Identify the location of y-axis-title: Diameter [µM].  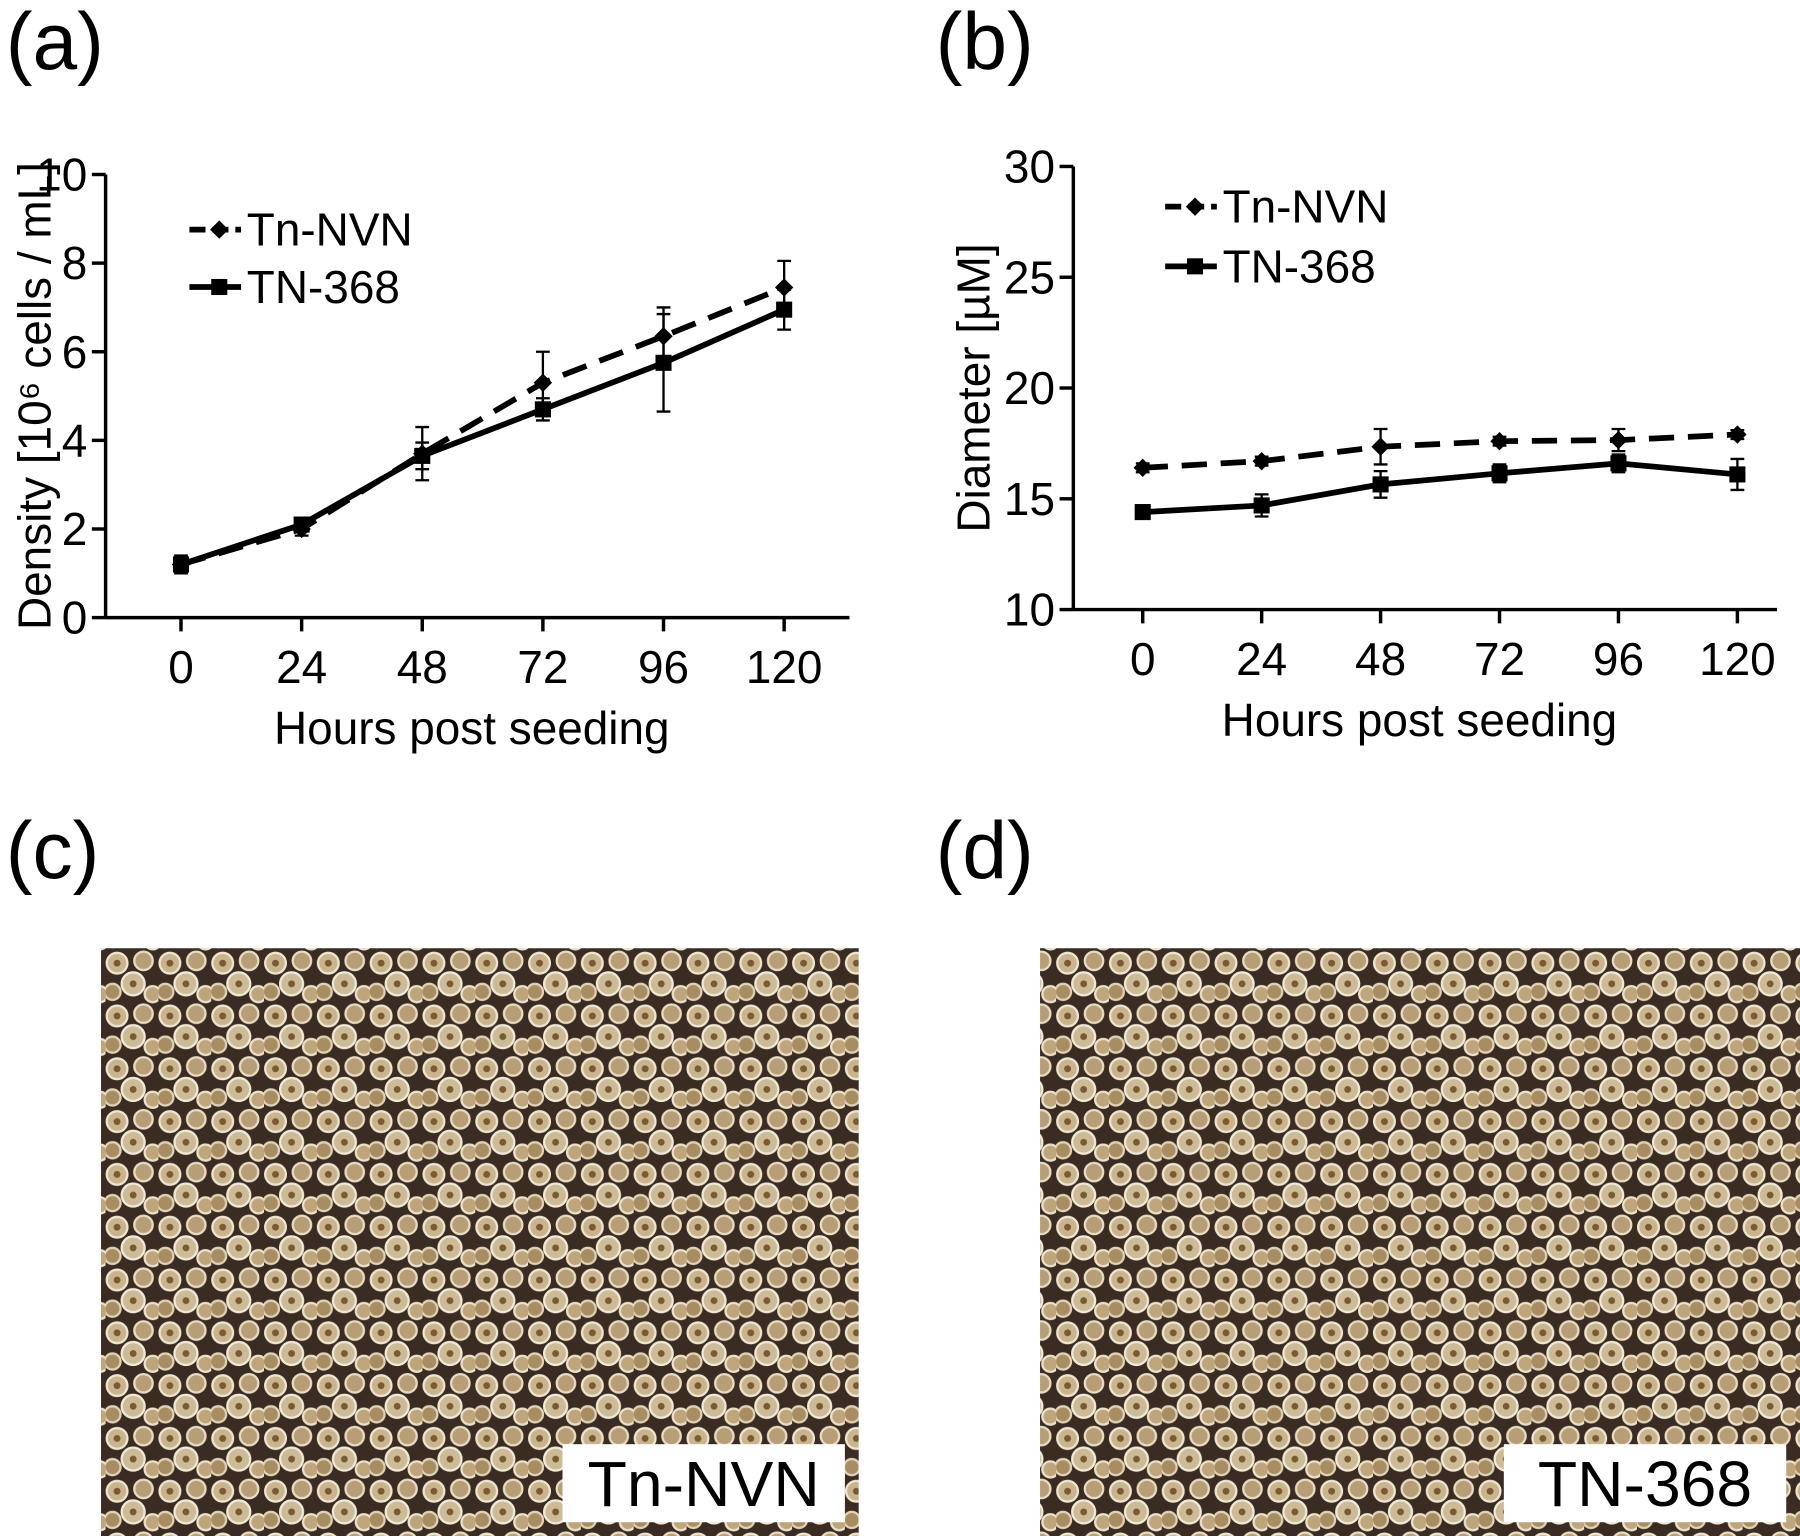
(974, 387).